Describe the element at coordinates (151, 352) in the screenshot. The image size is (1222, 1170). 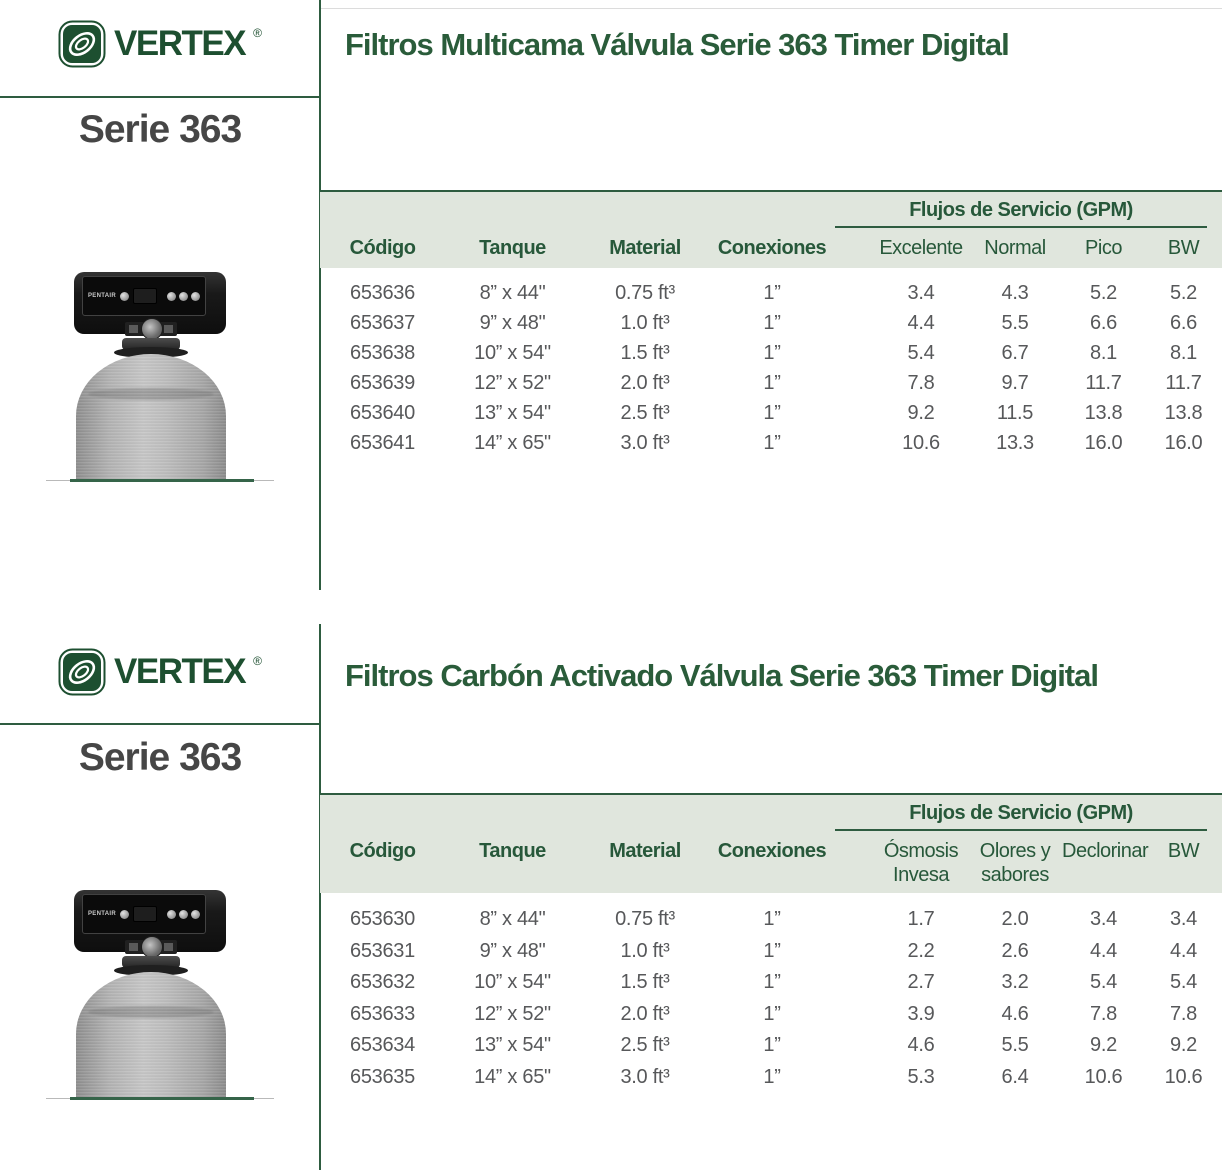
I see `tank-collar` at that location.